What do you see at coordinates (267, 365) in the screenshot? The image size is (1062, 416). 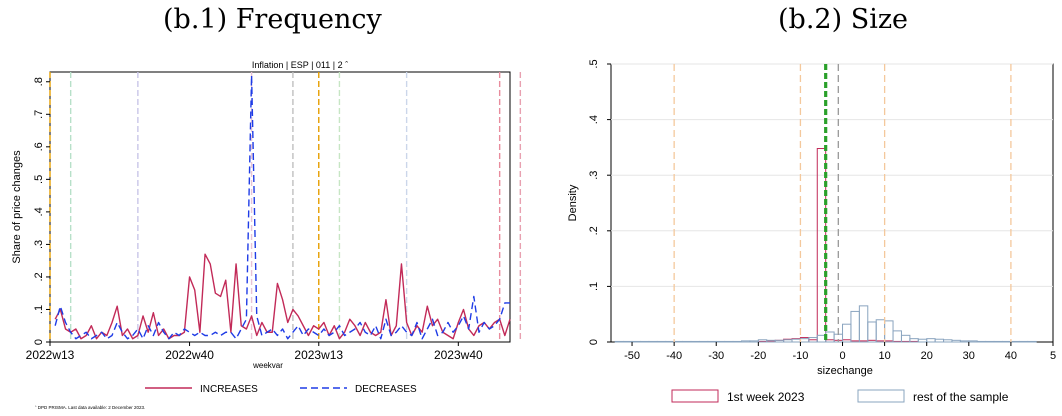 I see `x-axis-label: weekvar` at bounding box center [267, 365].